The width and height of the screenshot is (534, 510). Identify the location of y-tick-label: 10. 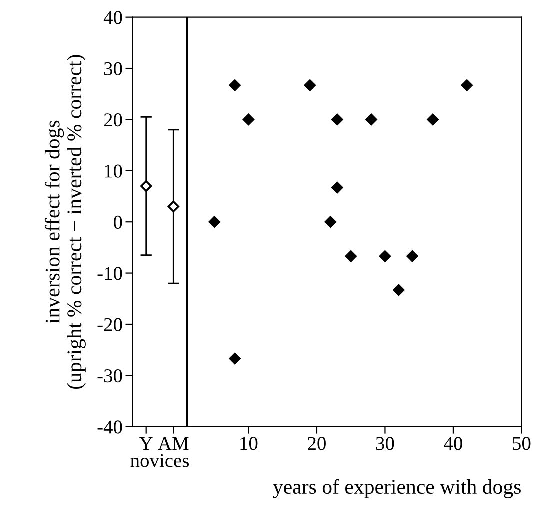
(113, 171).